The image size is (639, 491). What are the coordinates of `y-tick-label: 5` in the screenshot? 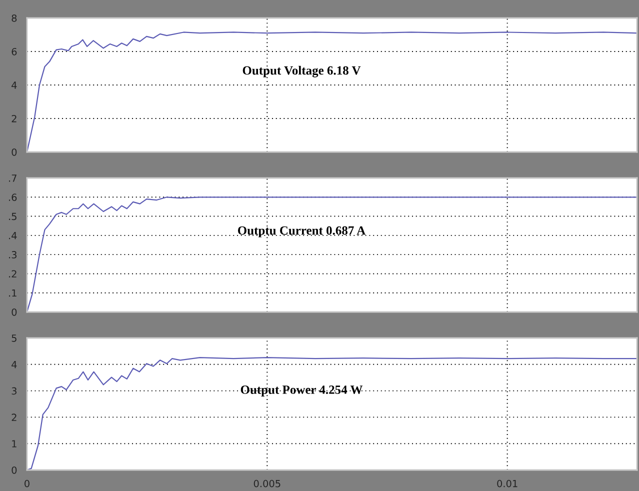 It's located at (14, 338).